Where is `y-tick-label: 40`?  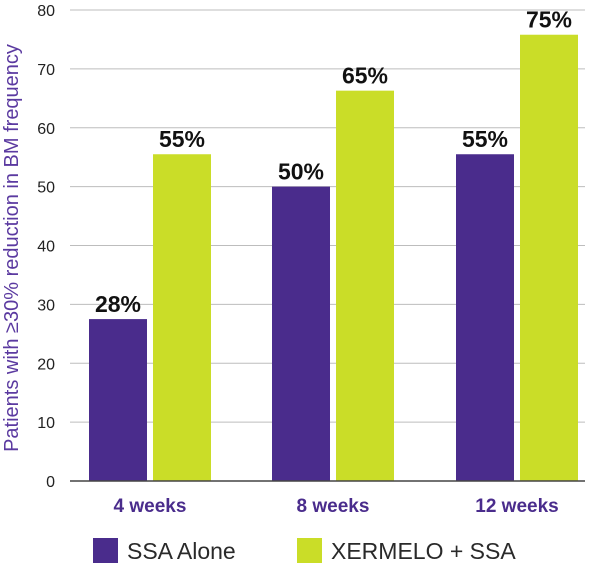 y-tick-label: 40 is located at coordinates (46, 247).